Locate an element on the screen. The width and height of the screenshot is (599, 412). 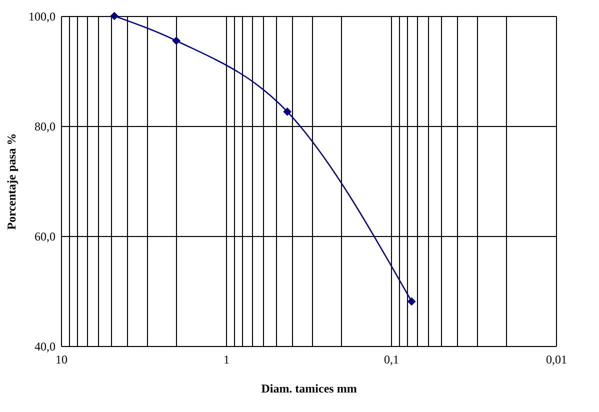
y-tick-label: 80,0 is located at coordinates (45, 127).